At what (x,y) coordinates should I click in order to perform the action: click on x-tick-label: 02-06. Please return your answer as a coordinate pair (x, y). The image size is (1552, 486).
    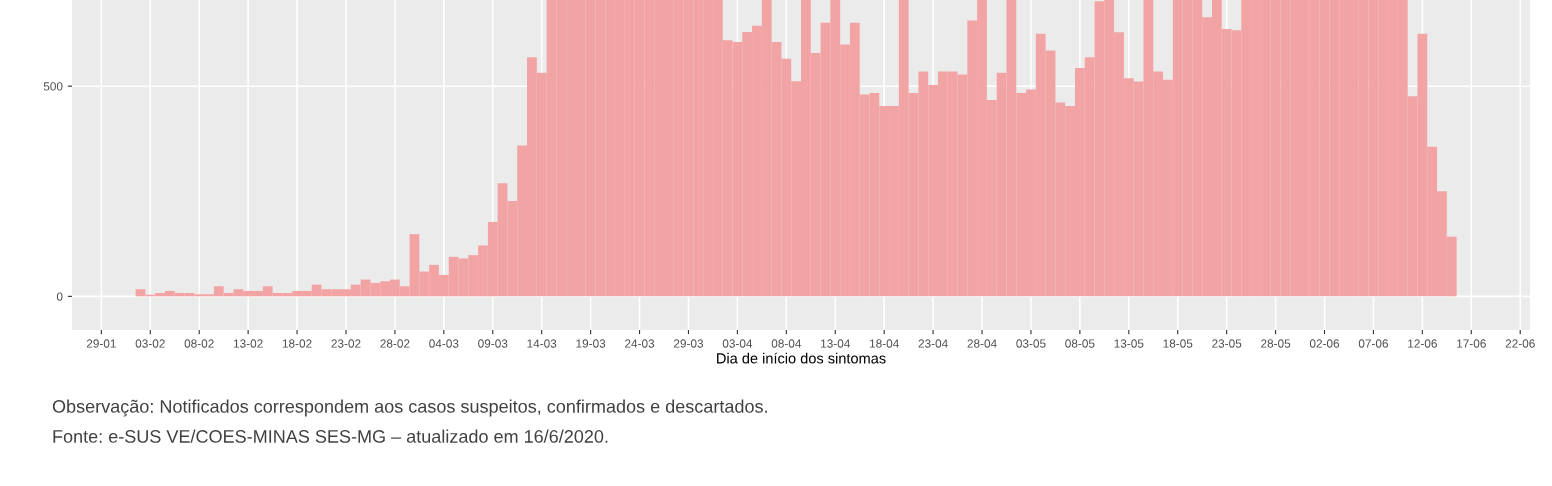
    Looking at the image, I should click on (1324, 343).